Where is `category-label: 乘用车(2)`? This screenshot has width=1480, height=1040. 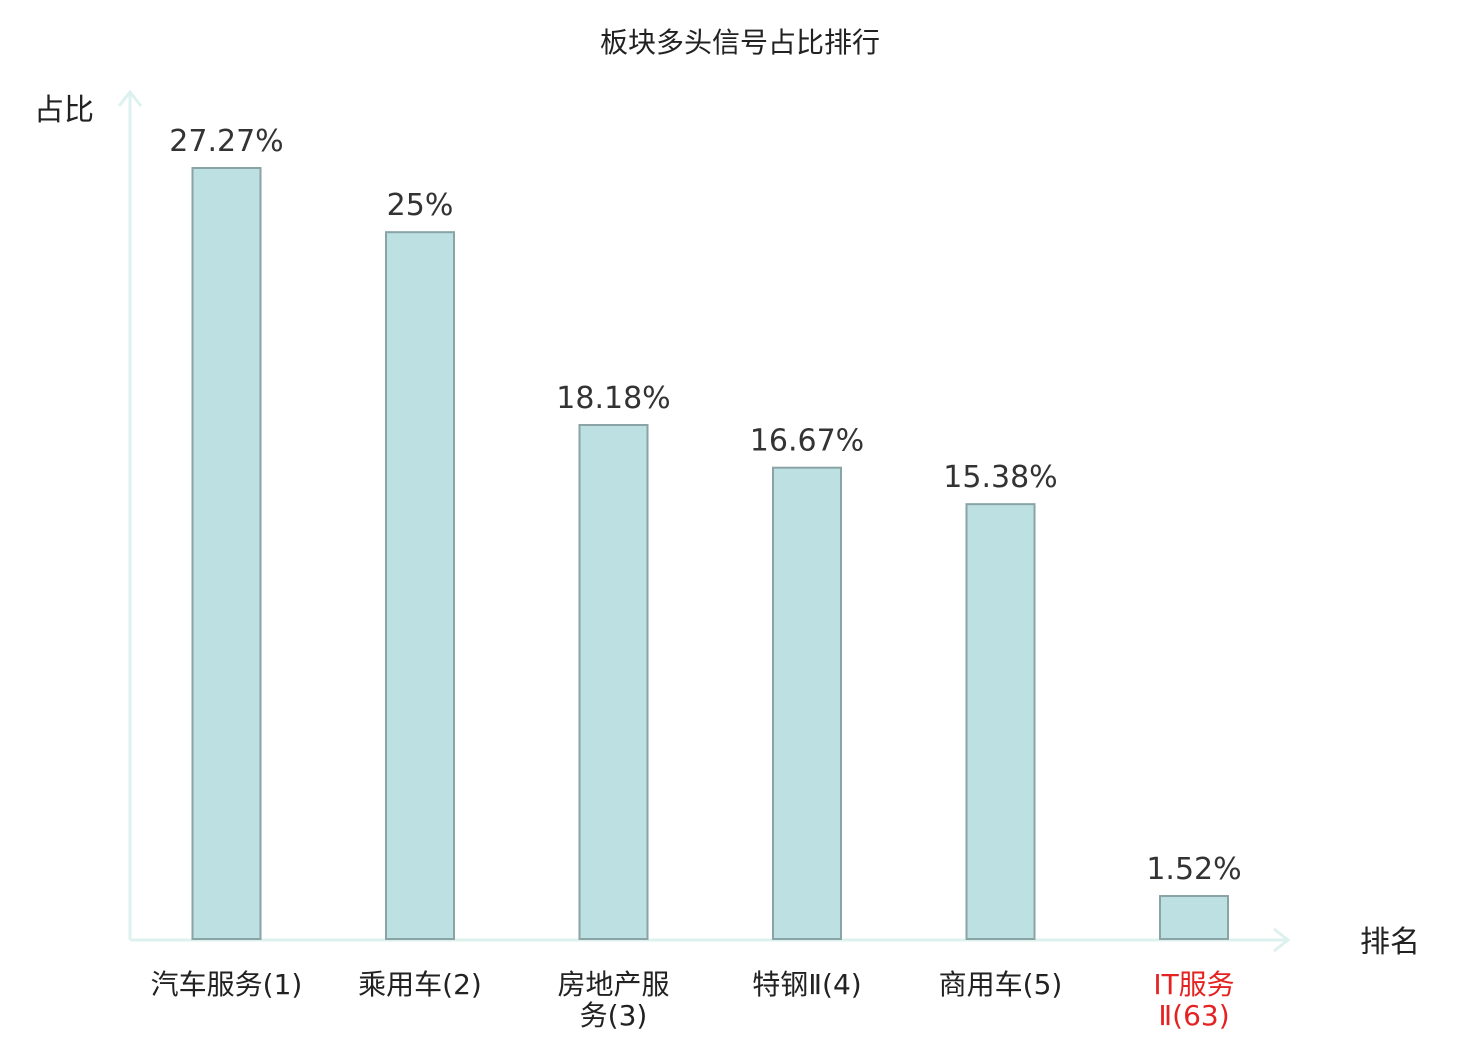 category-label: 乘用车(2) is located at coordinates (420, 984).